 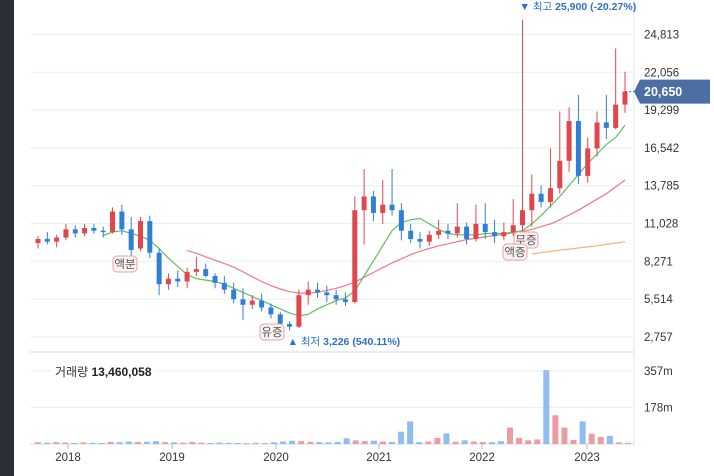 What do you see at coordinates (327, 454) in the screenshot?
I see `time-axis: 2018 2019 2020 2021 2022 2023` at bounding box center [327, 454].